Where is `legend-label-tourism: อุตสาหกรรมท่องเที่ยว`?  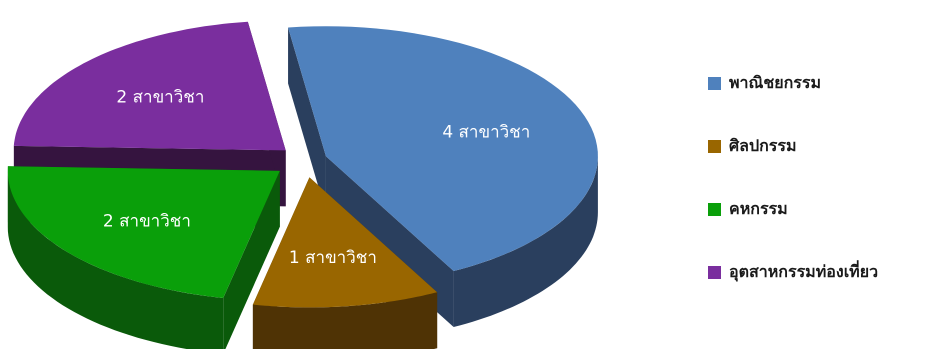
legend-label-tourism: อุตสาหกรรมท่องเที่ยว is located at coordinates (804, 271).